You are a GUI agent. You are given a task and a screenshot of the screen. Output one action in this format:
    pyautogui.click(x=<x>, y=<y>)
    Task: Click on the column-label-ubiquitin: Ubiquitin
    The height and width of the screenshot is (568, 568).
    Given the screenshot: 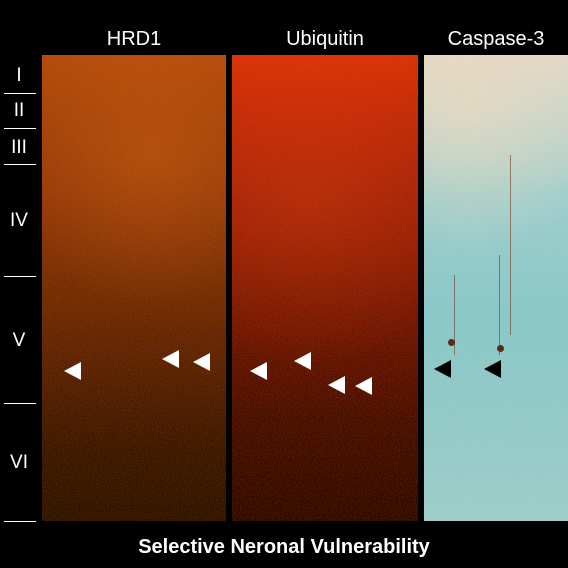 What is the action you would take?
    pyautogui.click(x=325, y=39)
    